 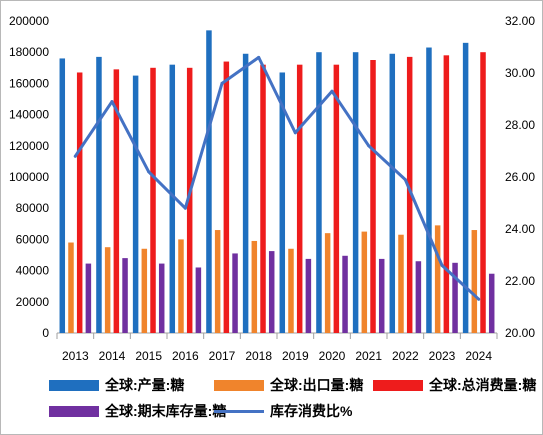 I want to click on y-left-tick-label: 100000, so click(x=29, y=177).